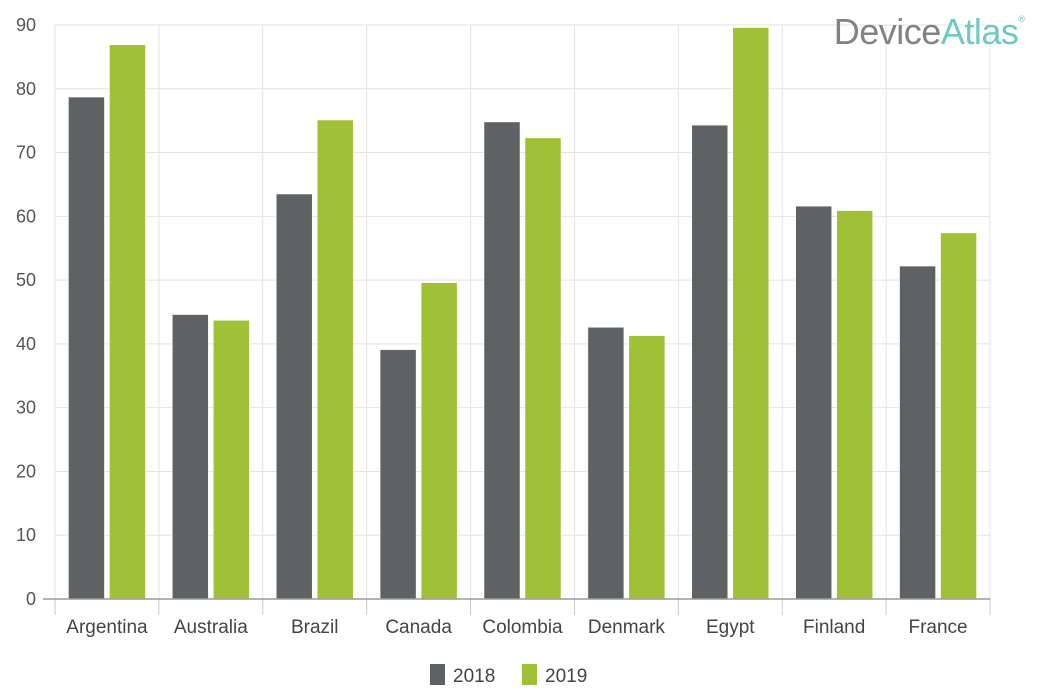 The image size is (1040, 694). Describe the element at coordinates (887, 31) in the screenshot. I see `brand-logo-part1: Device` at that location.